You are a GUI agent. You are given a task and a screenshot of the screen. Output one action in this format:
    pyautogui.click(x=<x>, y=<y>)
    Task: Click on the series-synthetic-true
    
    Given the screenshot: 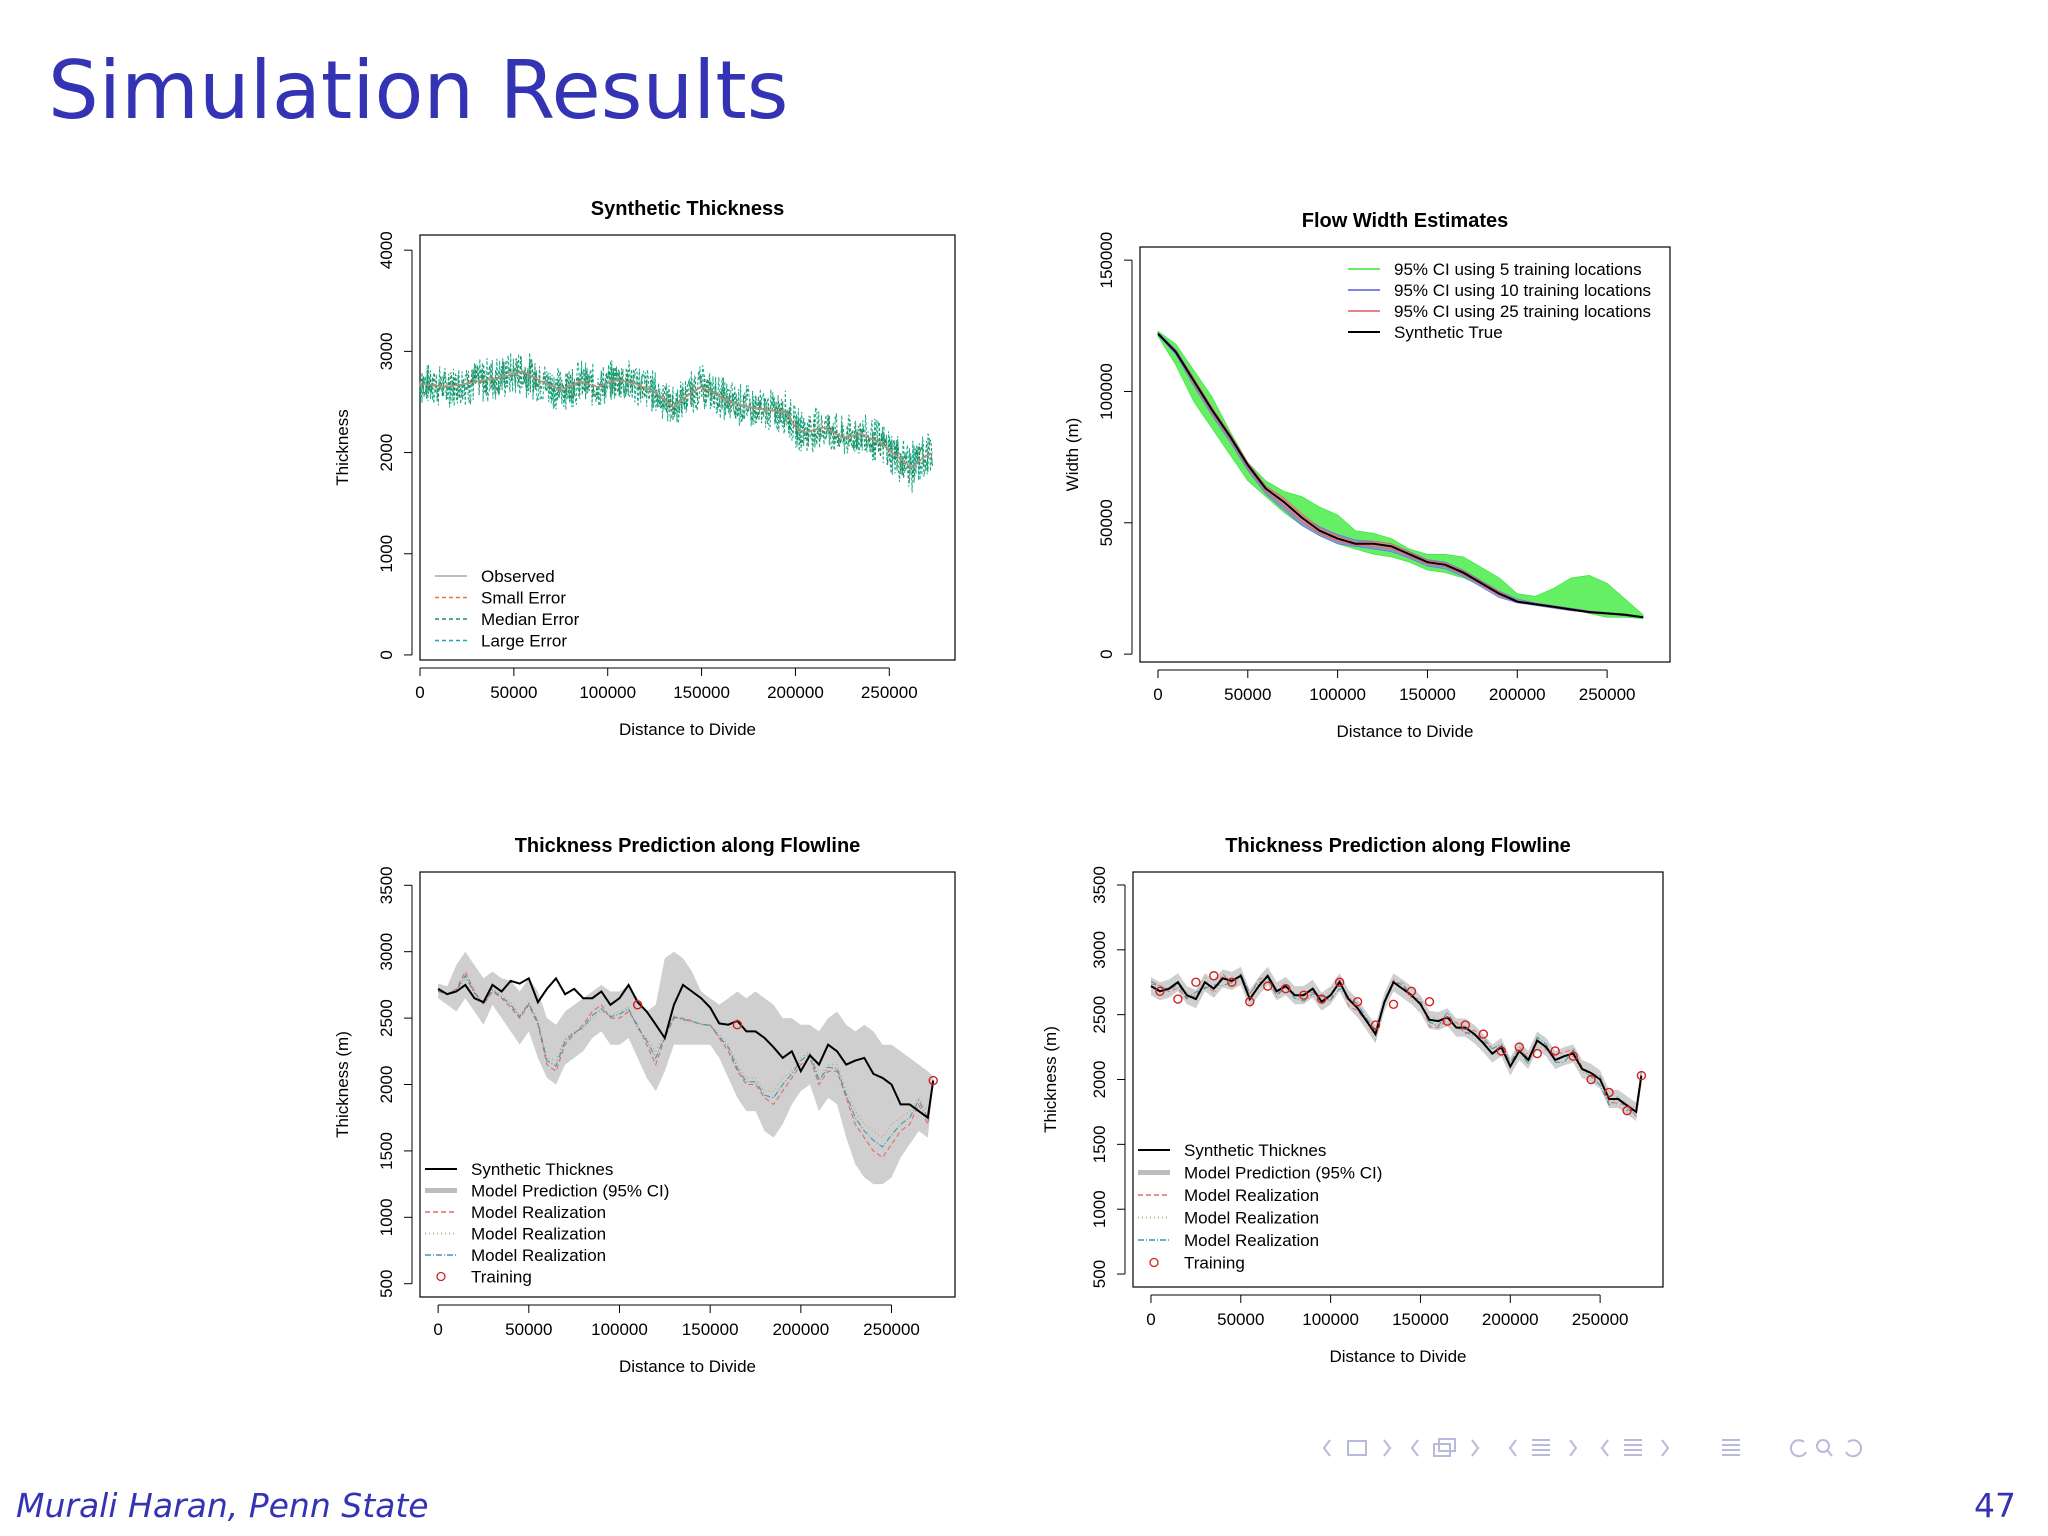 What is the action you would take?
    pyautogui.click(x=1400, y=476)
    